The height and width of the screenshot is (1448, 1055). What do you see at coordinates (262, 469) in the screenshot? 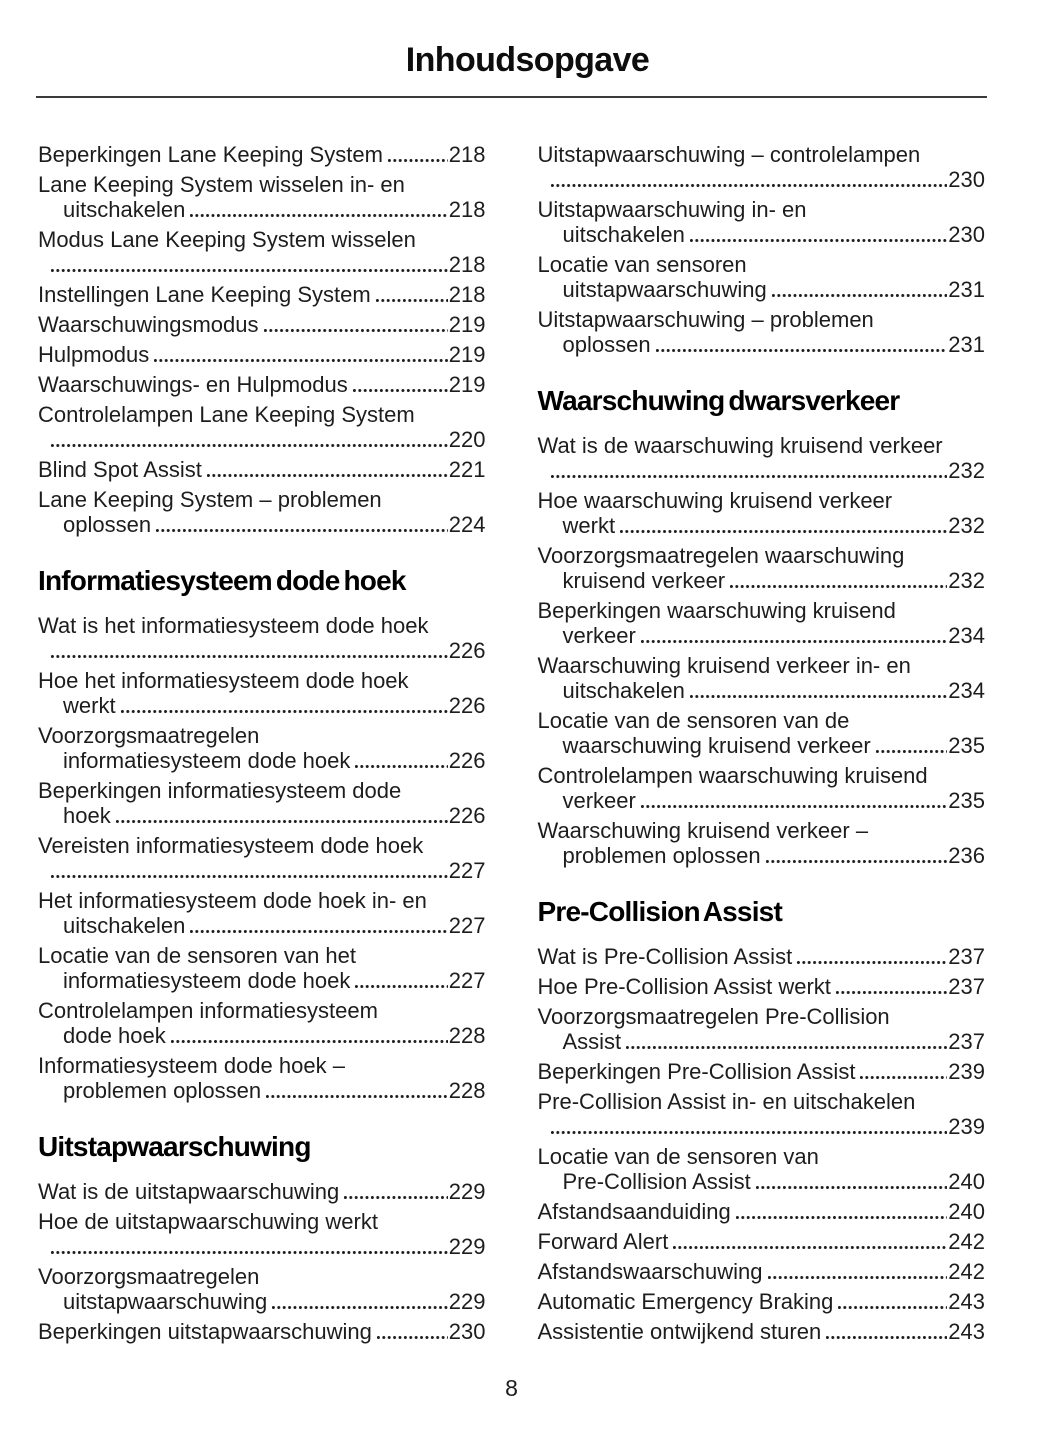
I see `toc-entry-leader-line: Blind Spot Assist 221` at bounding box center [262, 469].